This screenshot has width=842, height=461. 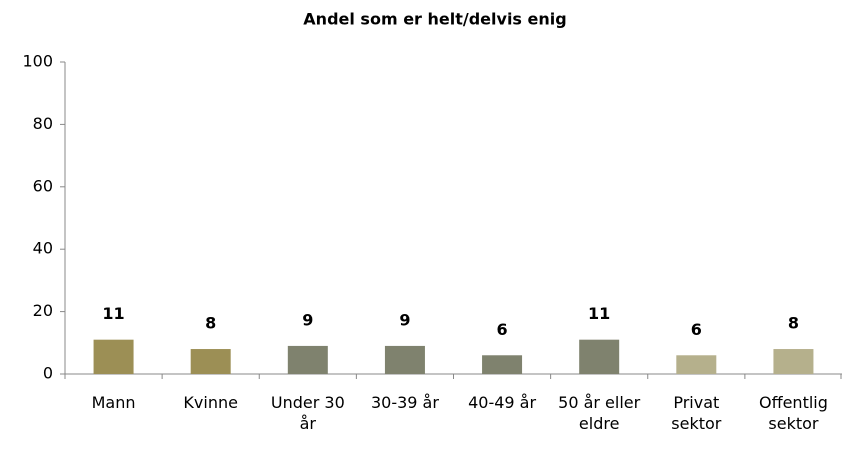 I want to click on x-tick-label: 40-49 år, so click(x=502, y=402).